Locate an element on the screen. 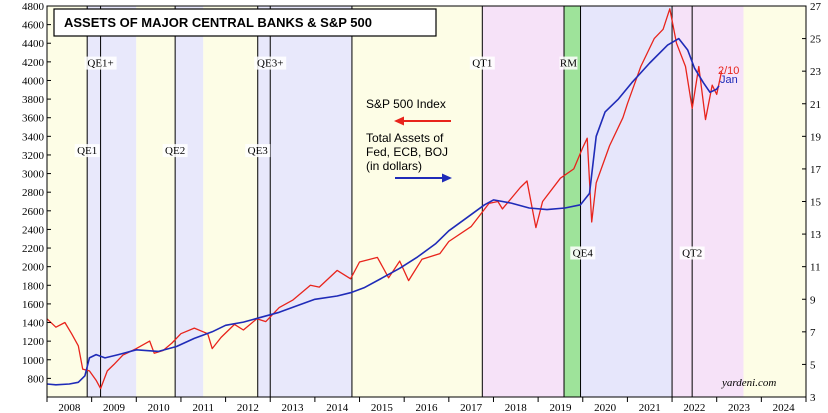 The image size is (828, 413). x-tick-label: 2014 is located at coordinates (337, 407).